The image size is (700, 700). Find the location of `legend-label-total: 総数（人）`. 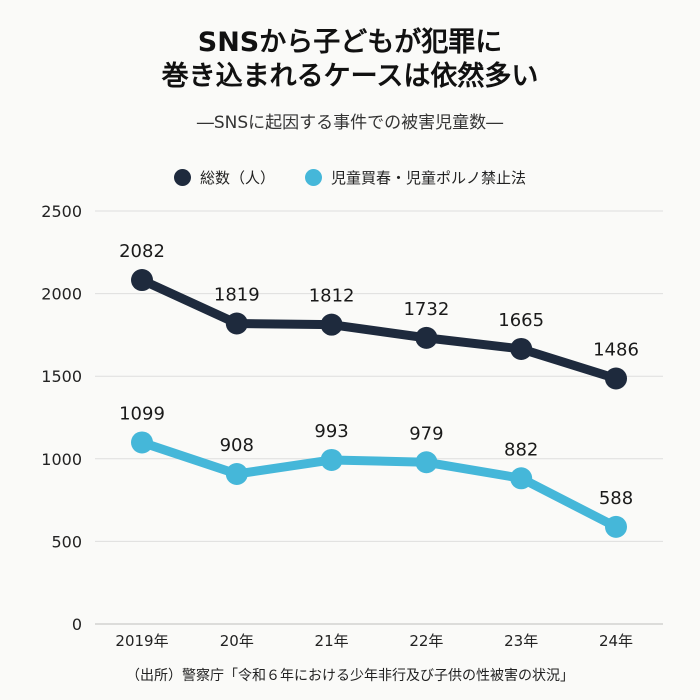

legend-label-total: 総数（人） is located at coordinates (237, 178).